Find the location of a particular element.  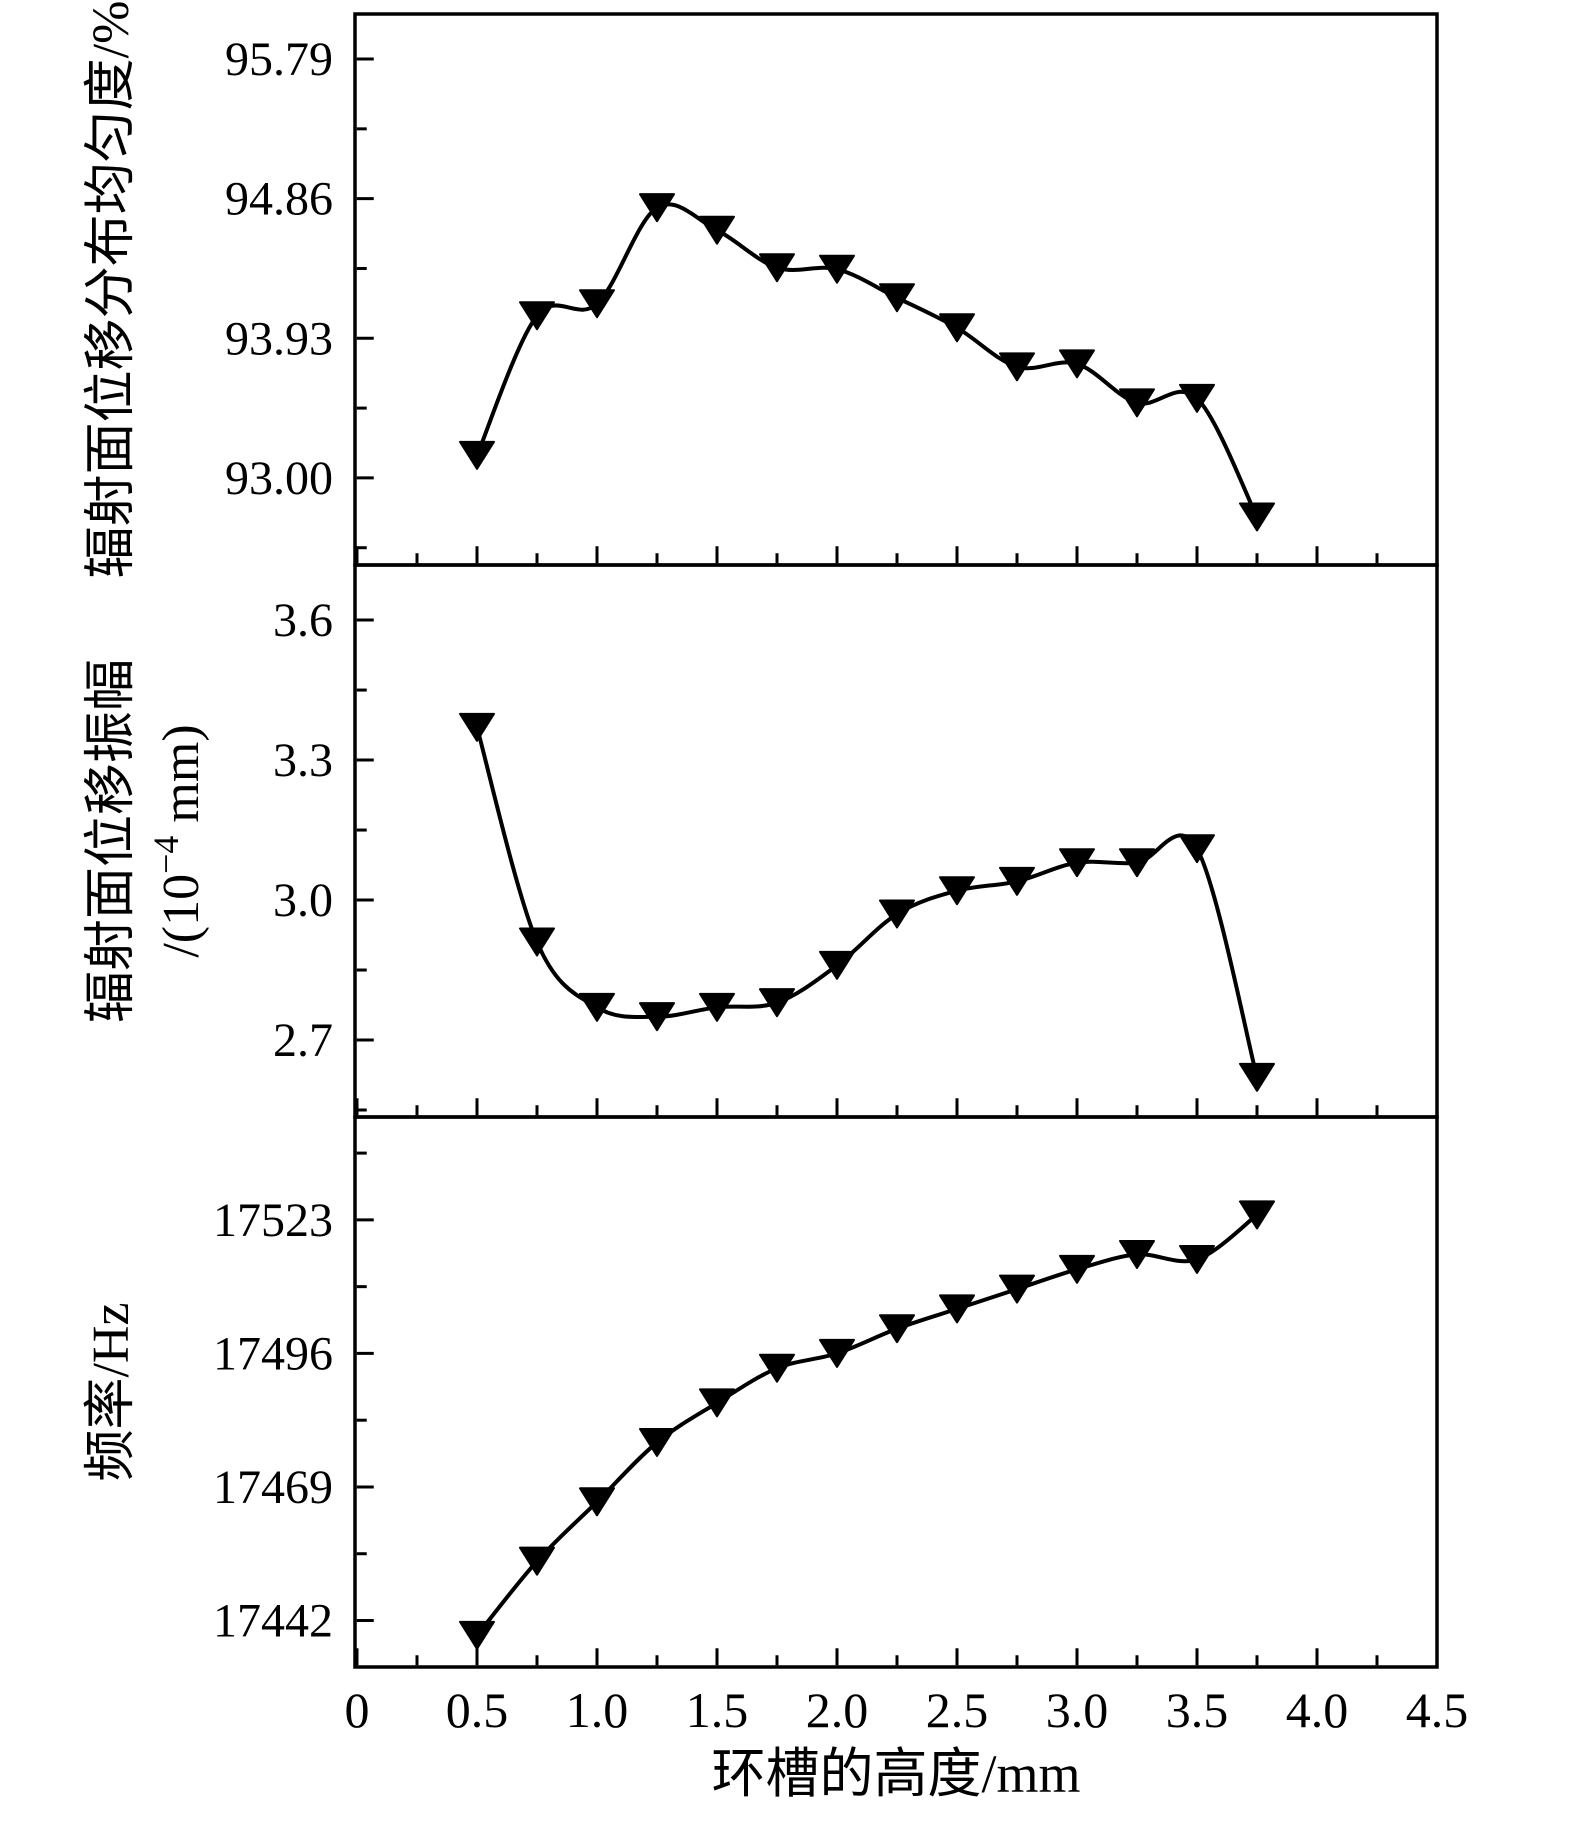

x-axis-title: 环槽的高度/mm is located at coordinates (895, 1774).